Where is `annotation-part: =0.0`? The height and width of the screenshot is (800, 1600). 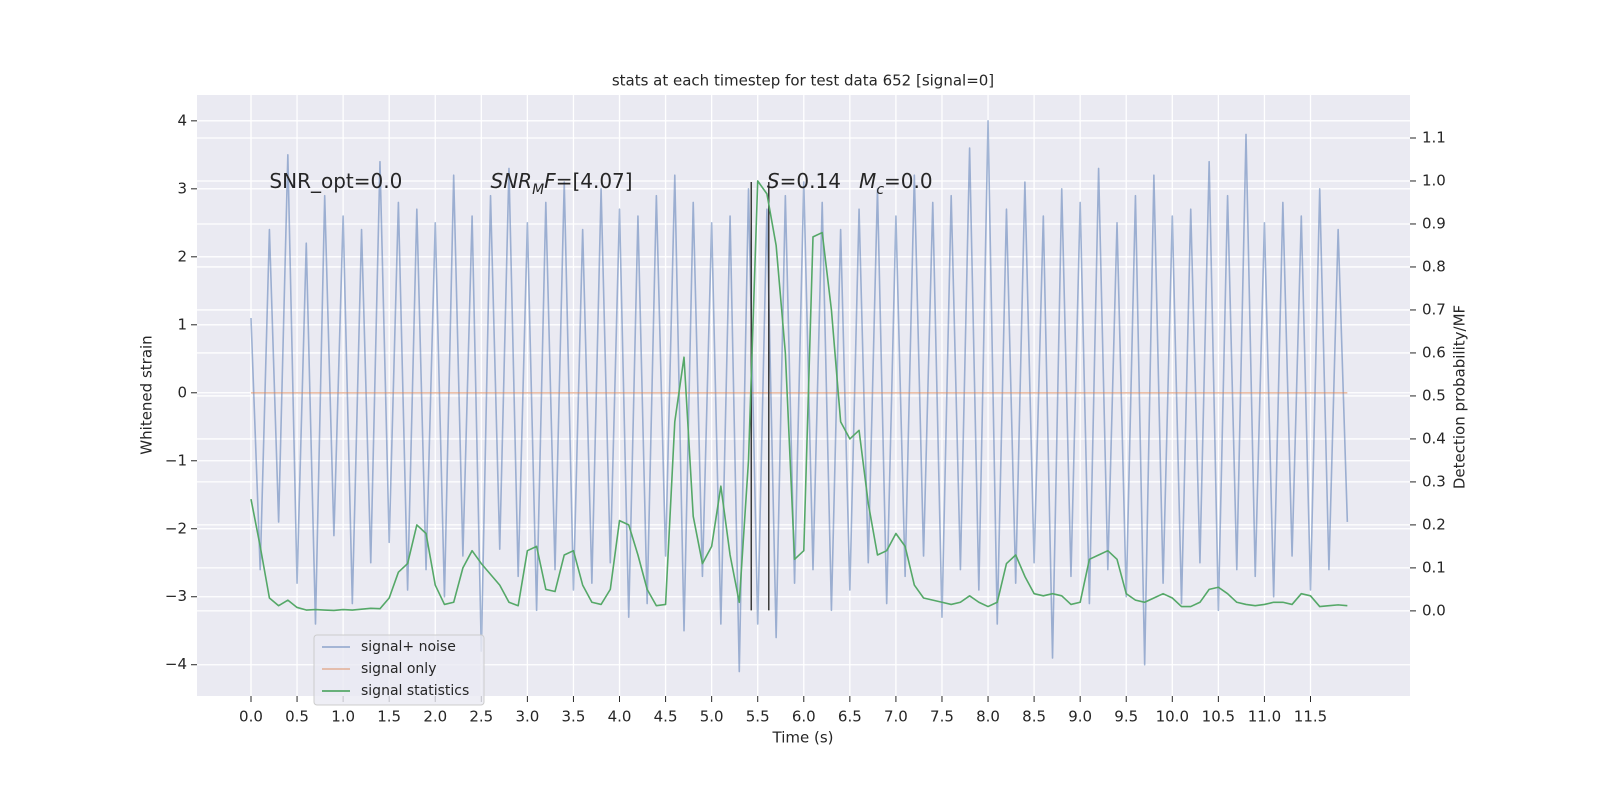
annotation-part: =0.0 is located at coordinates (908, 181).